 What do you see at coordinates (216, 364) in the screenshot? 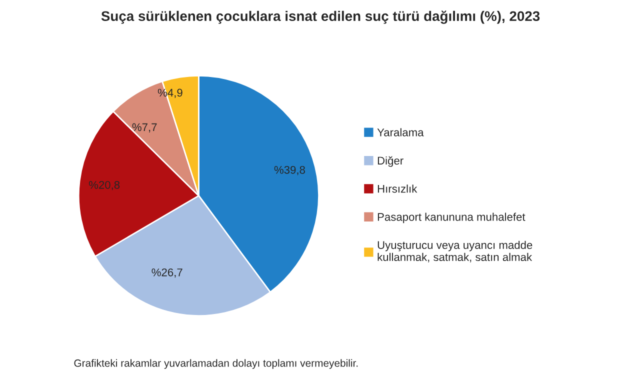
I see `text: Grafikteki rakamlar yuvarlamadan dolayı toplamı vermeyebilir.` at bounding box center [216, 364].